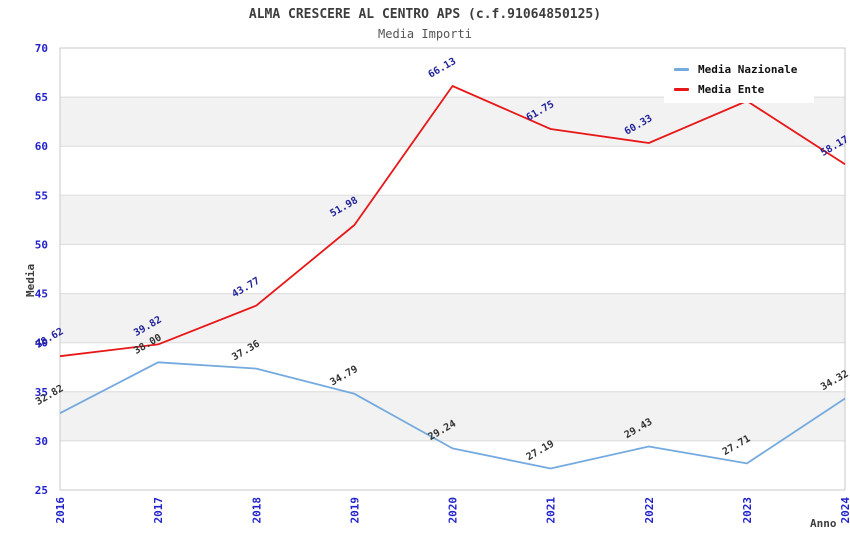  Describe the element at coordinates (731, 89) in the screenshot. I see `legend-label-media-ente: Media Ente` at that location.